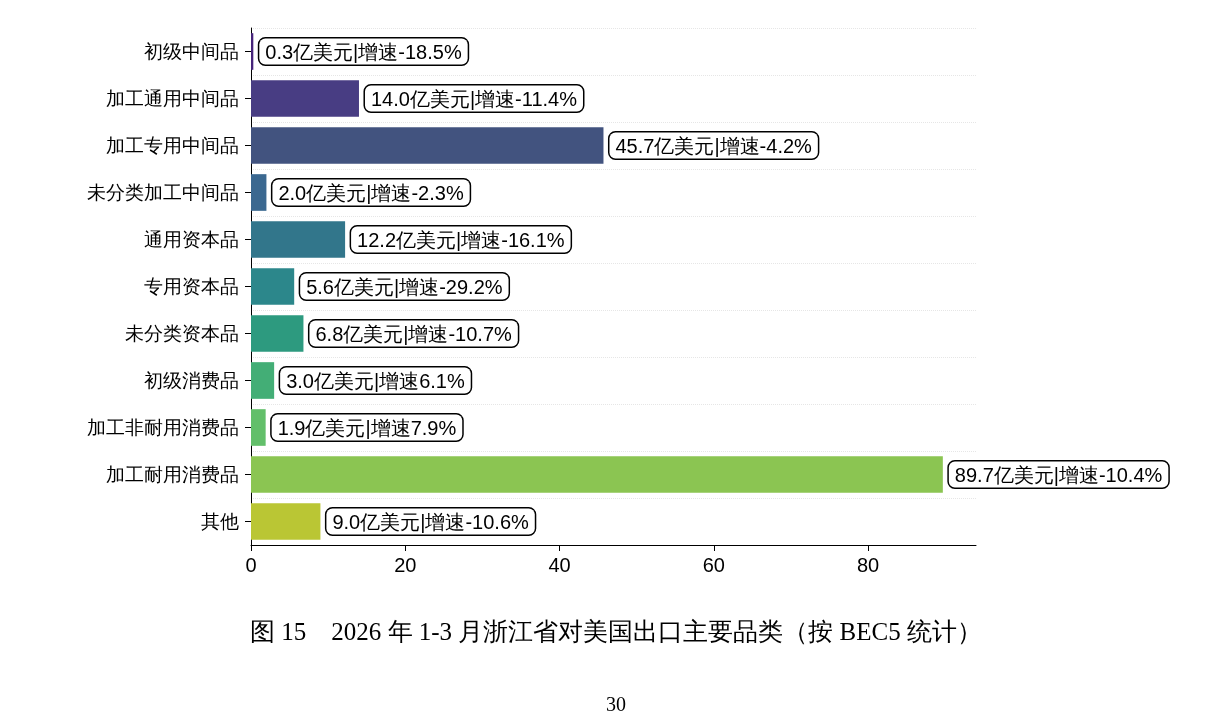 This screenshot has height=718, width=1232. What do you see at coordinates (172, 98) in the screenshot?
I see `y-tick-label: 加工通用中间品` at bounding box center [172, 98].